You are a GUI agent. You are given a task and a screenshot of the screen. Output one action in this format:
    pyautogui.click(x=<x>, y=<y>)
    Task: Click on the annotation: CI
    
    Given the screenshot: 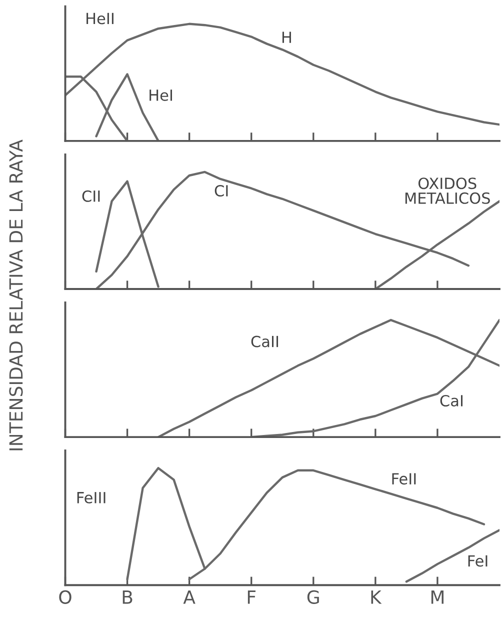 What is the action you would take?
    pyautogui.click(x=221, y=190)
    